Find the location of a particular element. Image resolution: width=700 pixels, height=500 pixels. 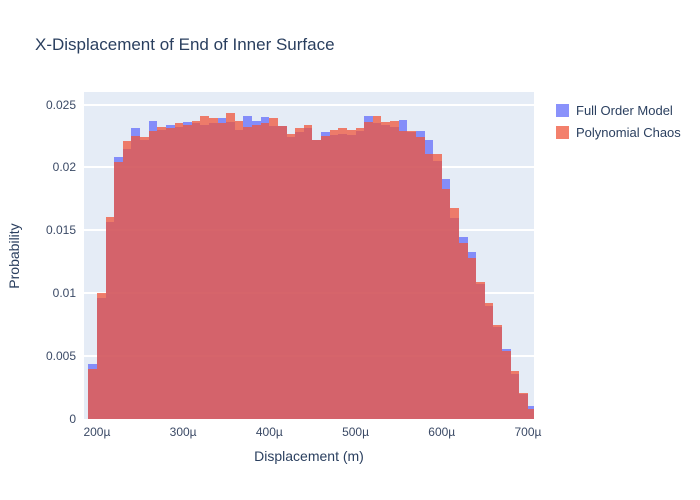

x-tick-label: 300µ is located at coordinates (183, 432).